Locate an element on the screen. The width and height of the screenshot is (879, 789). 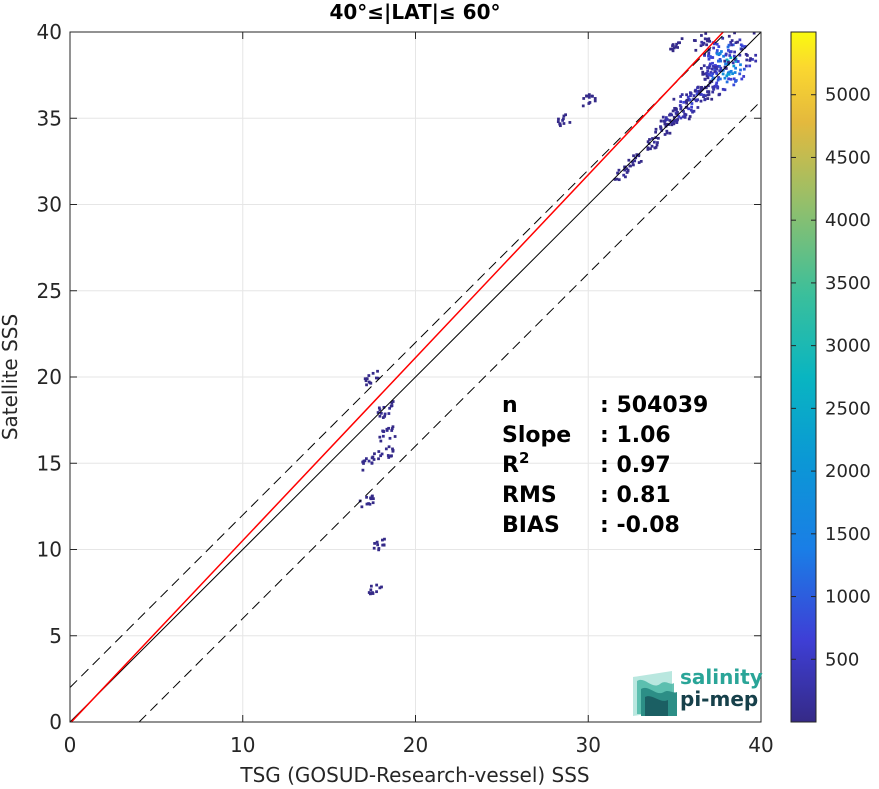
colorbar-tick-label: 3500 is located at coordinates (848, 283).